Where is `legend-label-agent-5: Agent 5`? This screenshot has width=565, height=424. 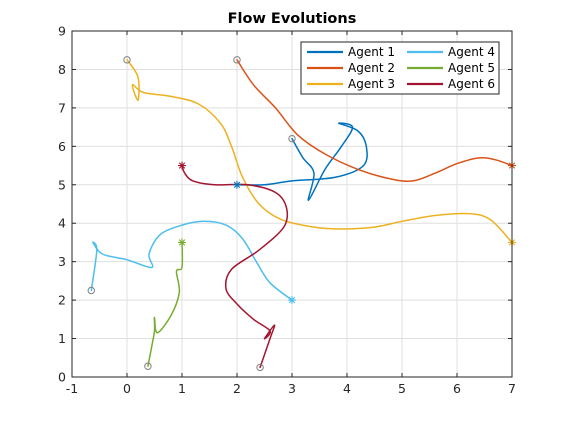 legend-label-agent-5: Agent 5 is located at coordinates (471, 68).